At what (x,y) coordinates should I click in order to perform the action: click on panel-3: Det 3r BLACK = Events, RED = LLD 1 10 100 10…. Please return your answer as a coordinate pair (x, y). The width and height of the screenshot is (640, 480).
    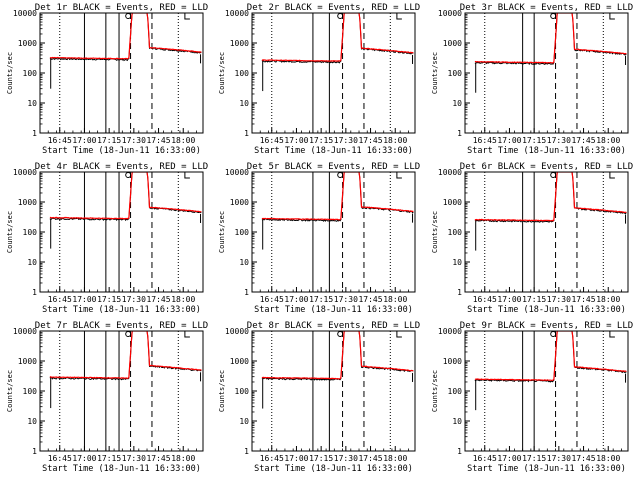
    Looking at the image, I should click on (532, 79).